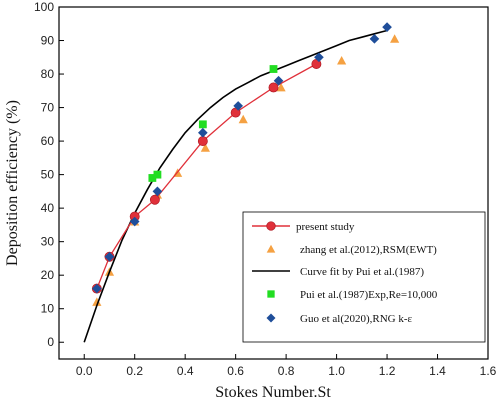 The image size is (498, 404). I want to click on legend-entry: Pui et al.(1987)Exp,Re=10,000, so click(352, 295).